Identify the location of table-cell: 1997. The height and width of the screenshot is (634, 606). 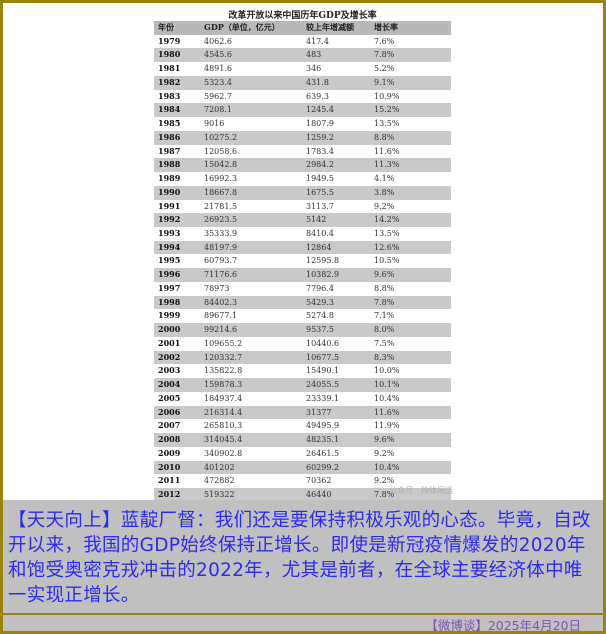
(169, 287).